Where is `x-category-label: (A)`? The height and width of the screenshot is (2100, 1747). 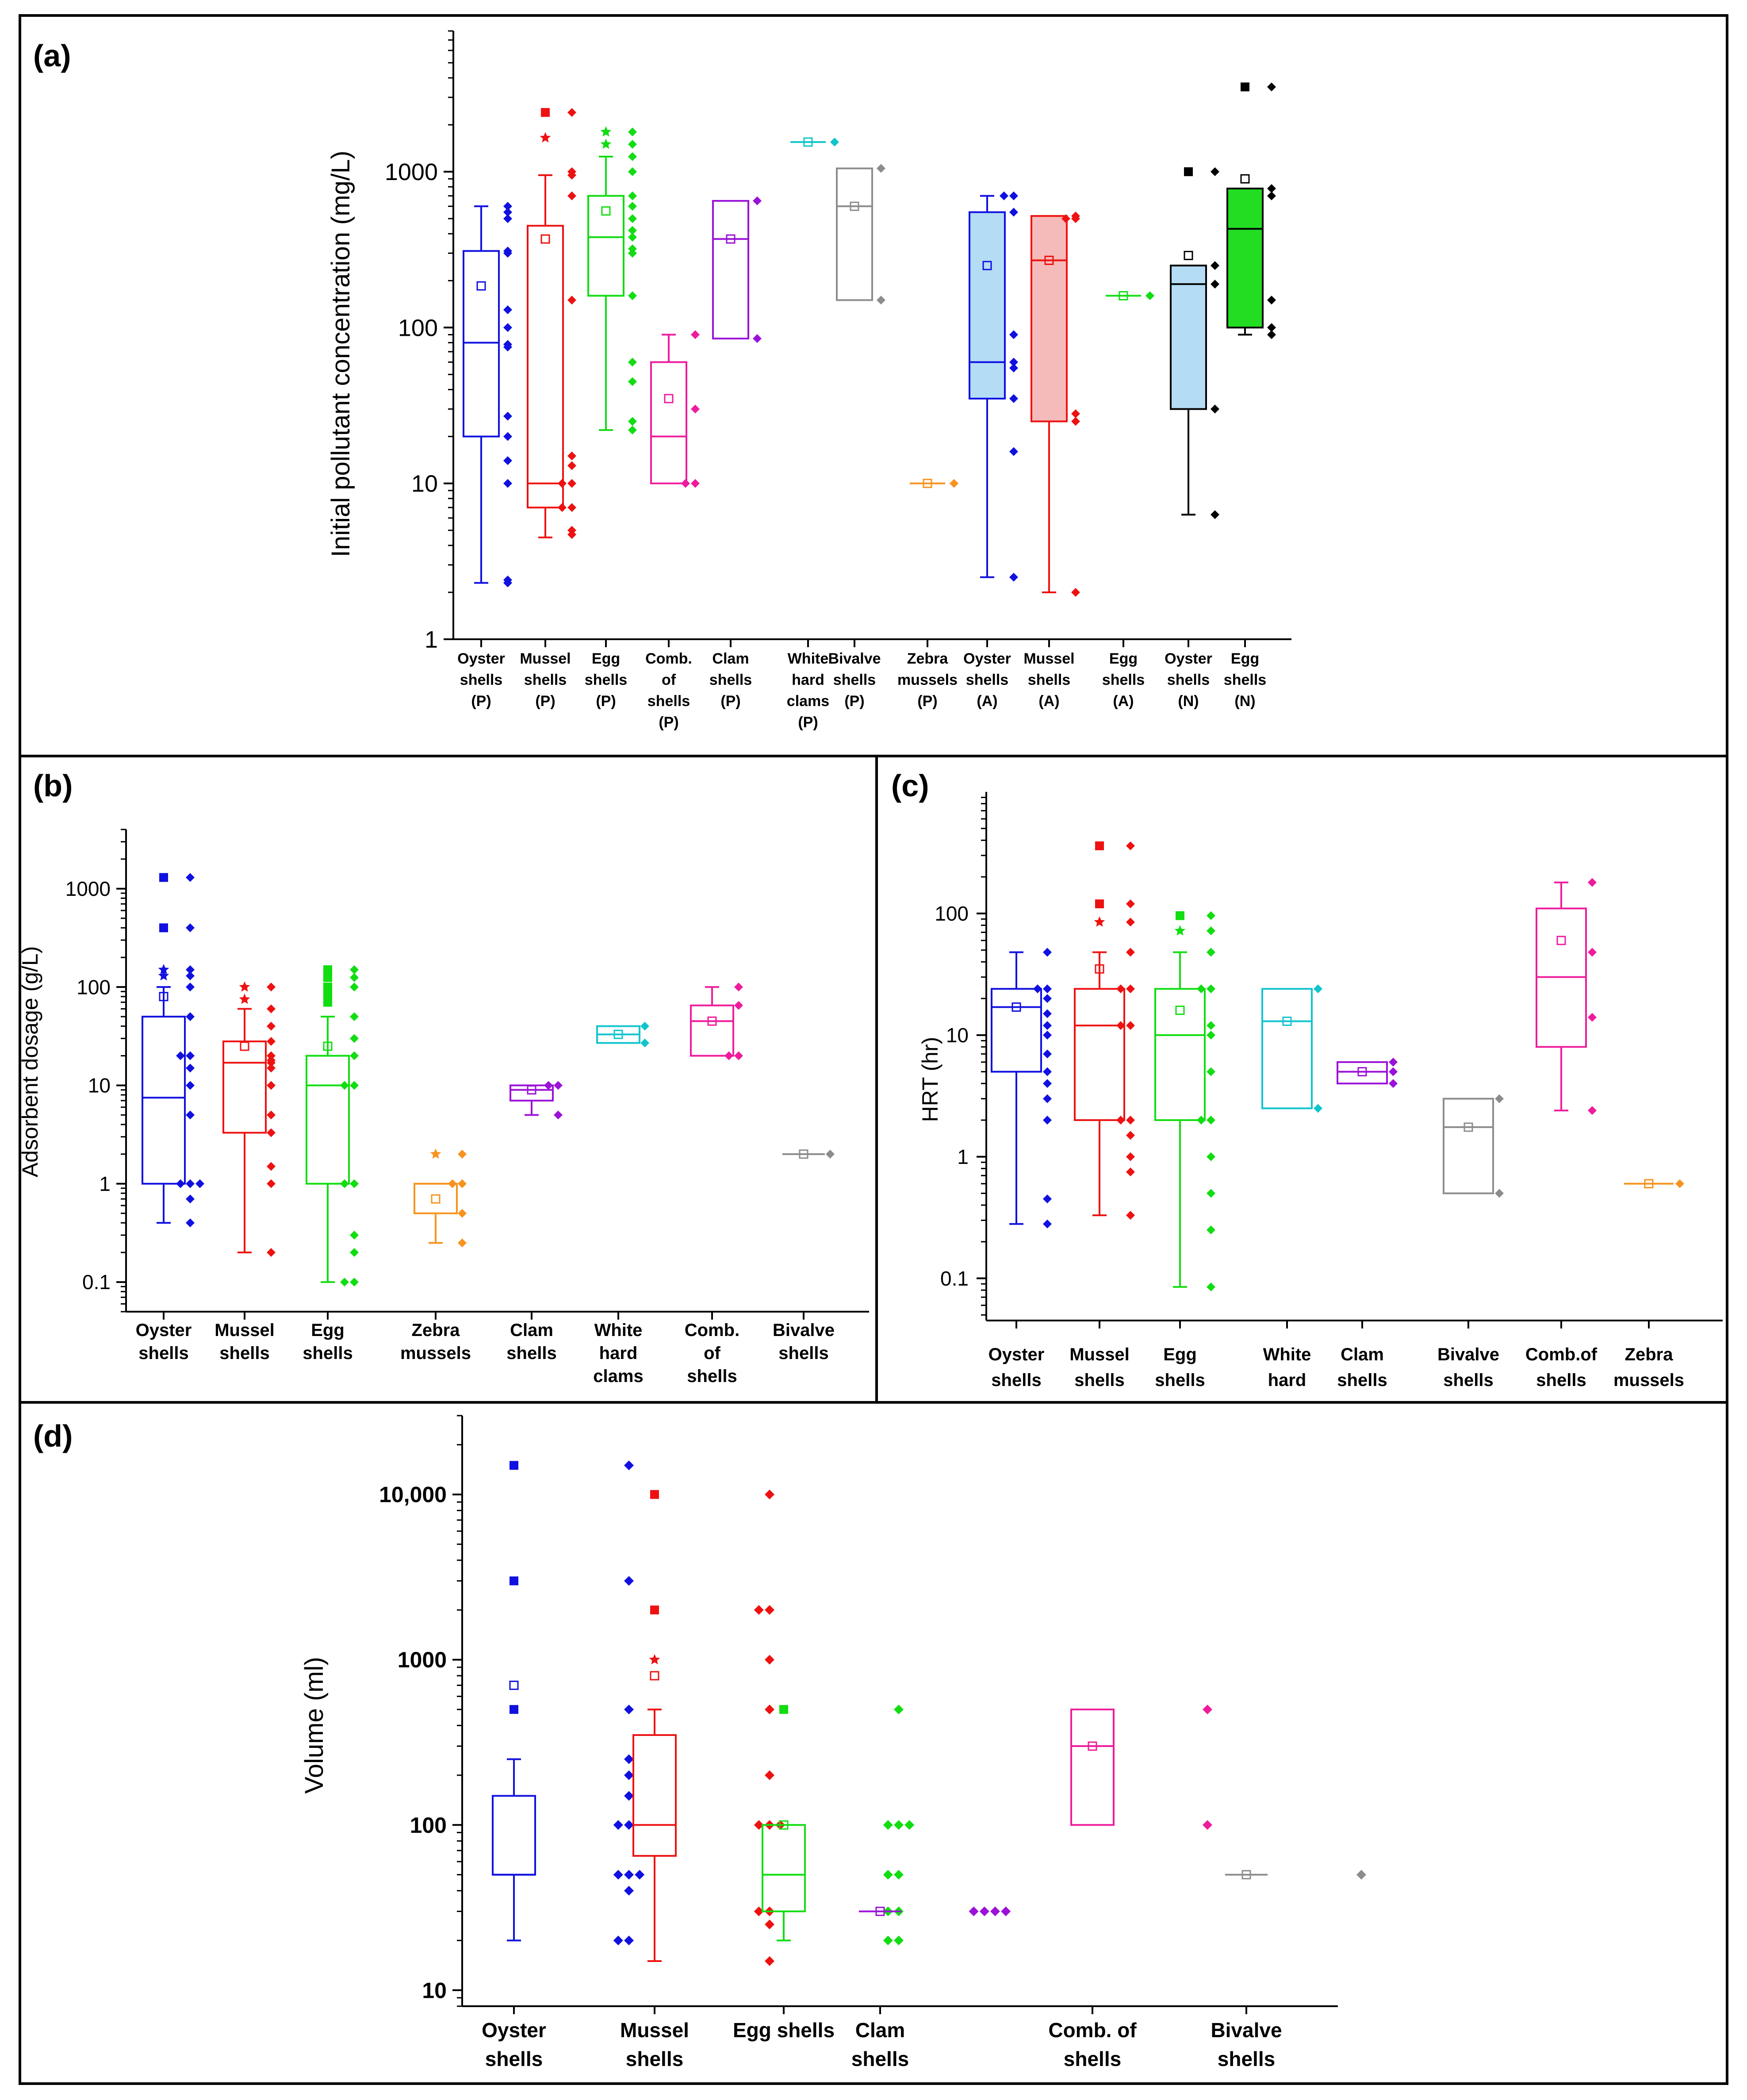
x-category-label: (A) is located at coordinates (1123, 701).